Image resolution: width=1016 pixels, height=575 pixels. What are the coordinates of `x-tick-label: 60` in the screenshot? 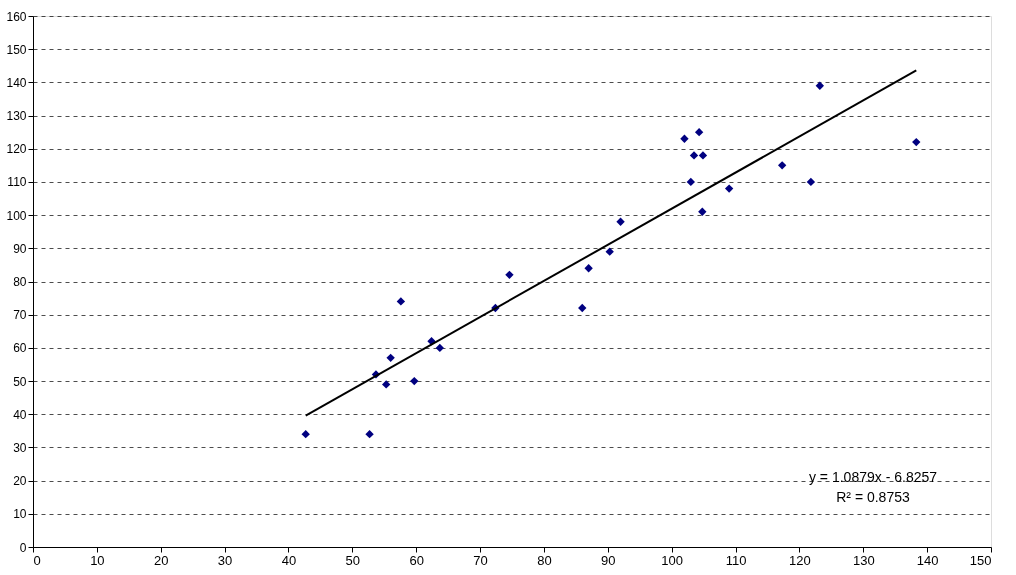 It's located at (416, 560).